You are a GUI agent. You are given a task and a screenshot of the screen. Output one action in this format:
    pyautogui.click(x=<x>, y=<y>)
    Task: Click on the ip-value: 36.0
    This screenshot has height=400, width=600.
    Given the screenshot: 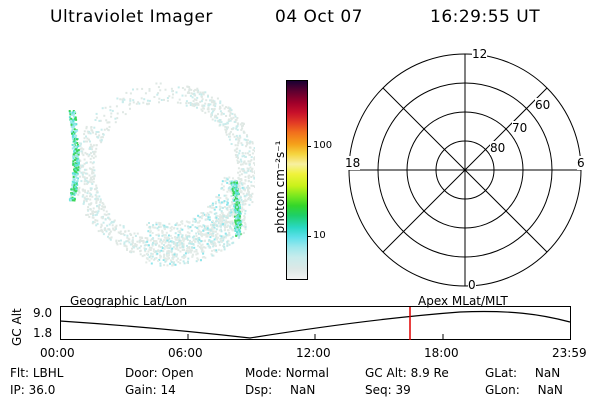 What is the action you would take?
    pyautogui.click(x=42, y=390)
    